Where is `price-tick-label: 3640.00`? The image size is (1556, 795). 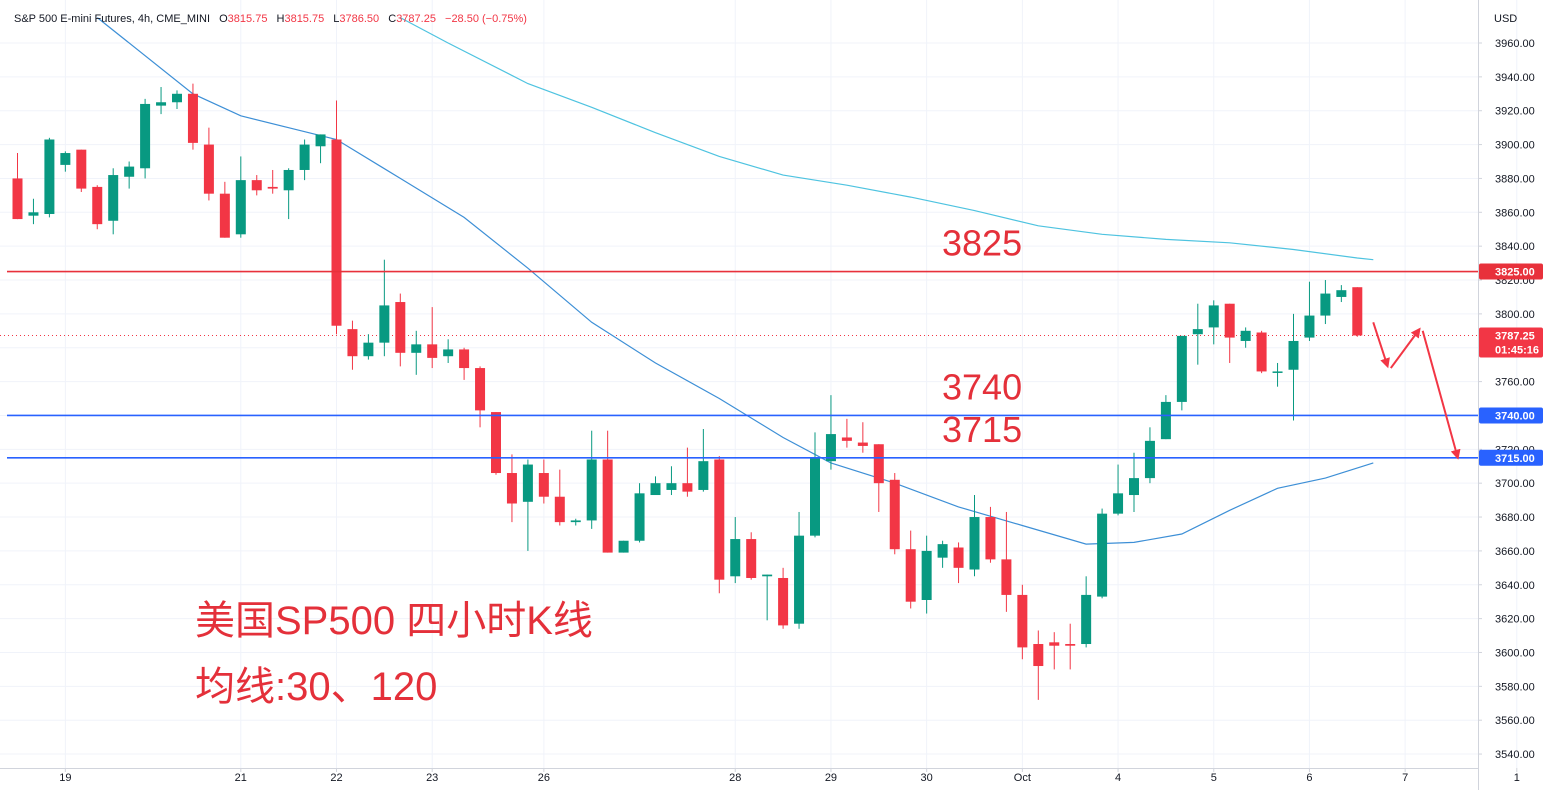
price-tick-label: 3640.00 is located at coordinates (1515, 586).